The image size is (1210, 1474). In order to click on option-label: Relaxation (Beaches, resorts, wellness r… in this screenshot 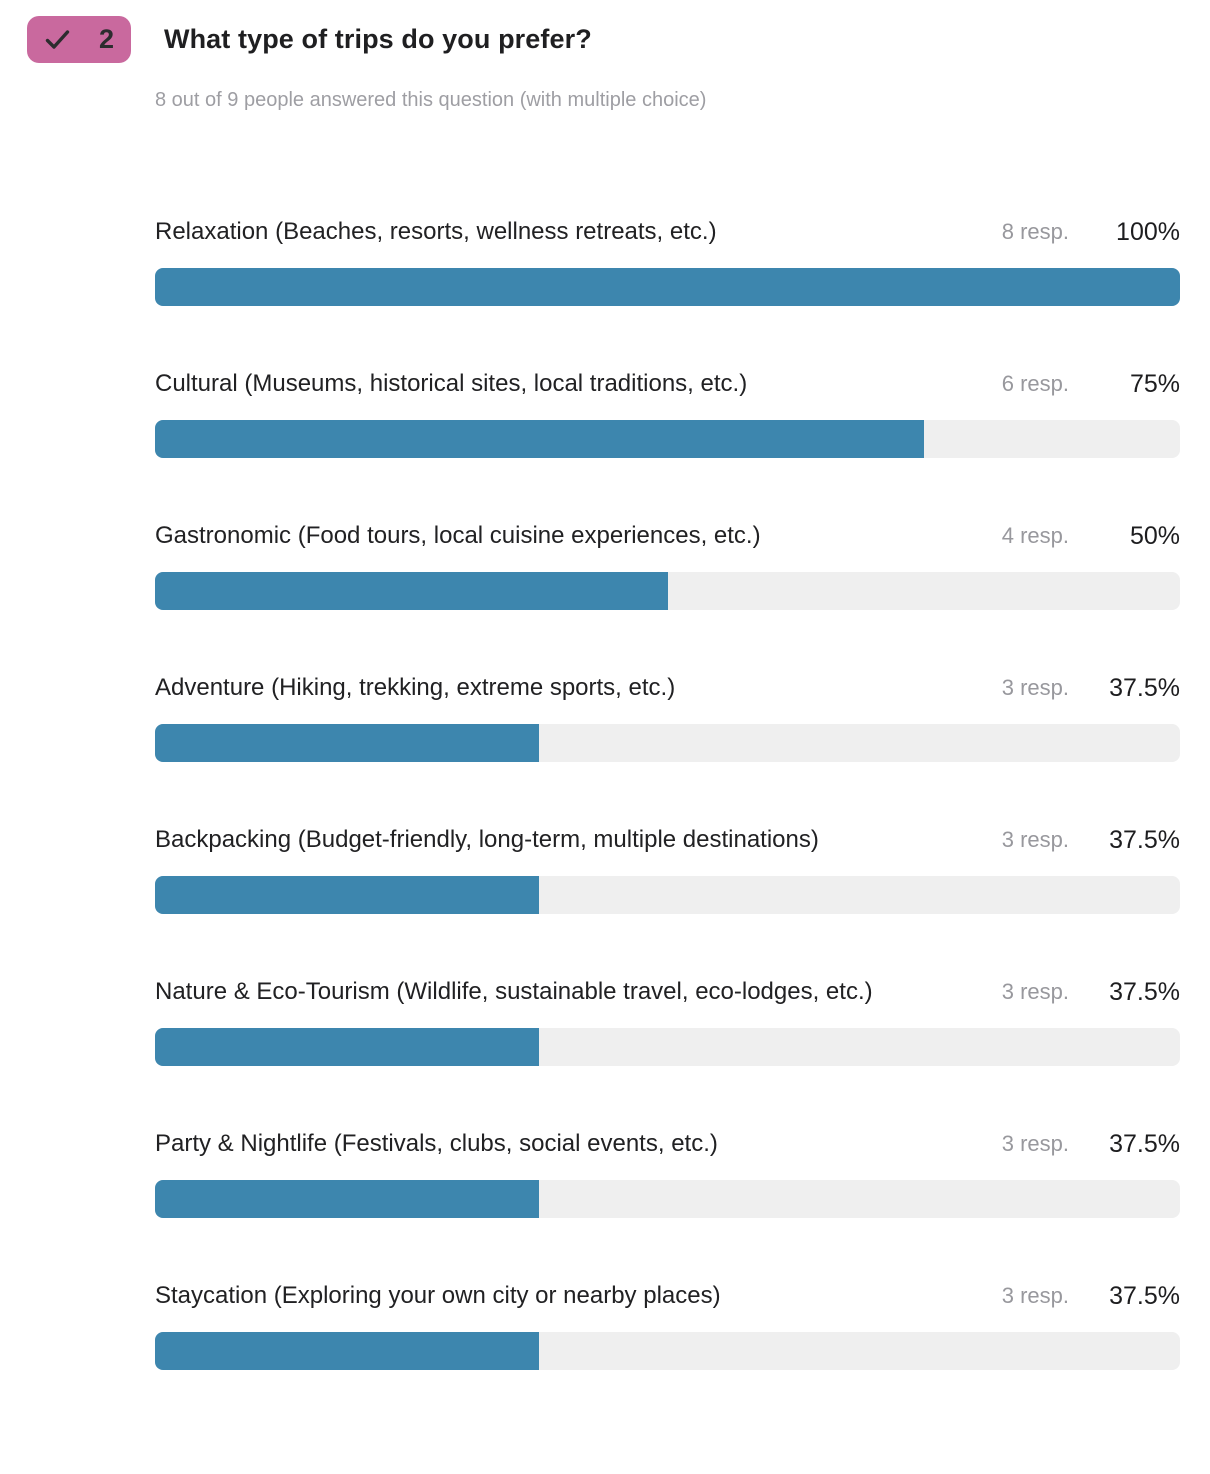, I will do `click(436, 231)`.